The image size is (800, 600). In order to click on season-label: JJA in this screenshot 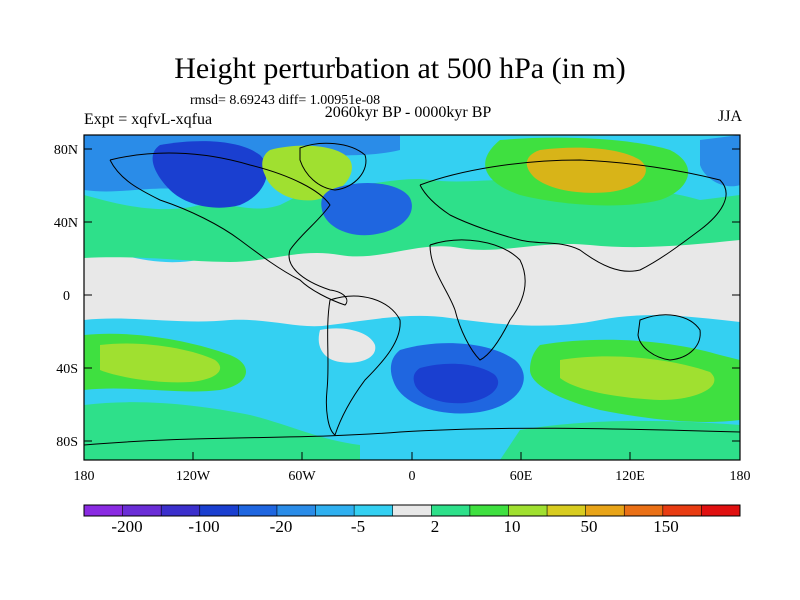, I will do `click(729, 116)`.